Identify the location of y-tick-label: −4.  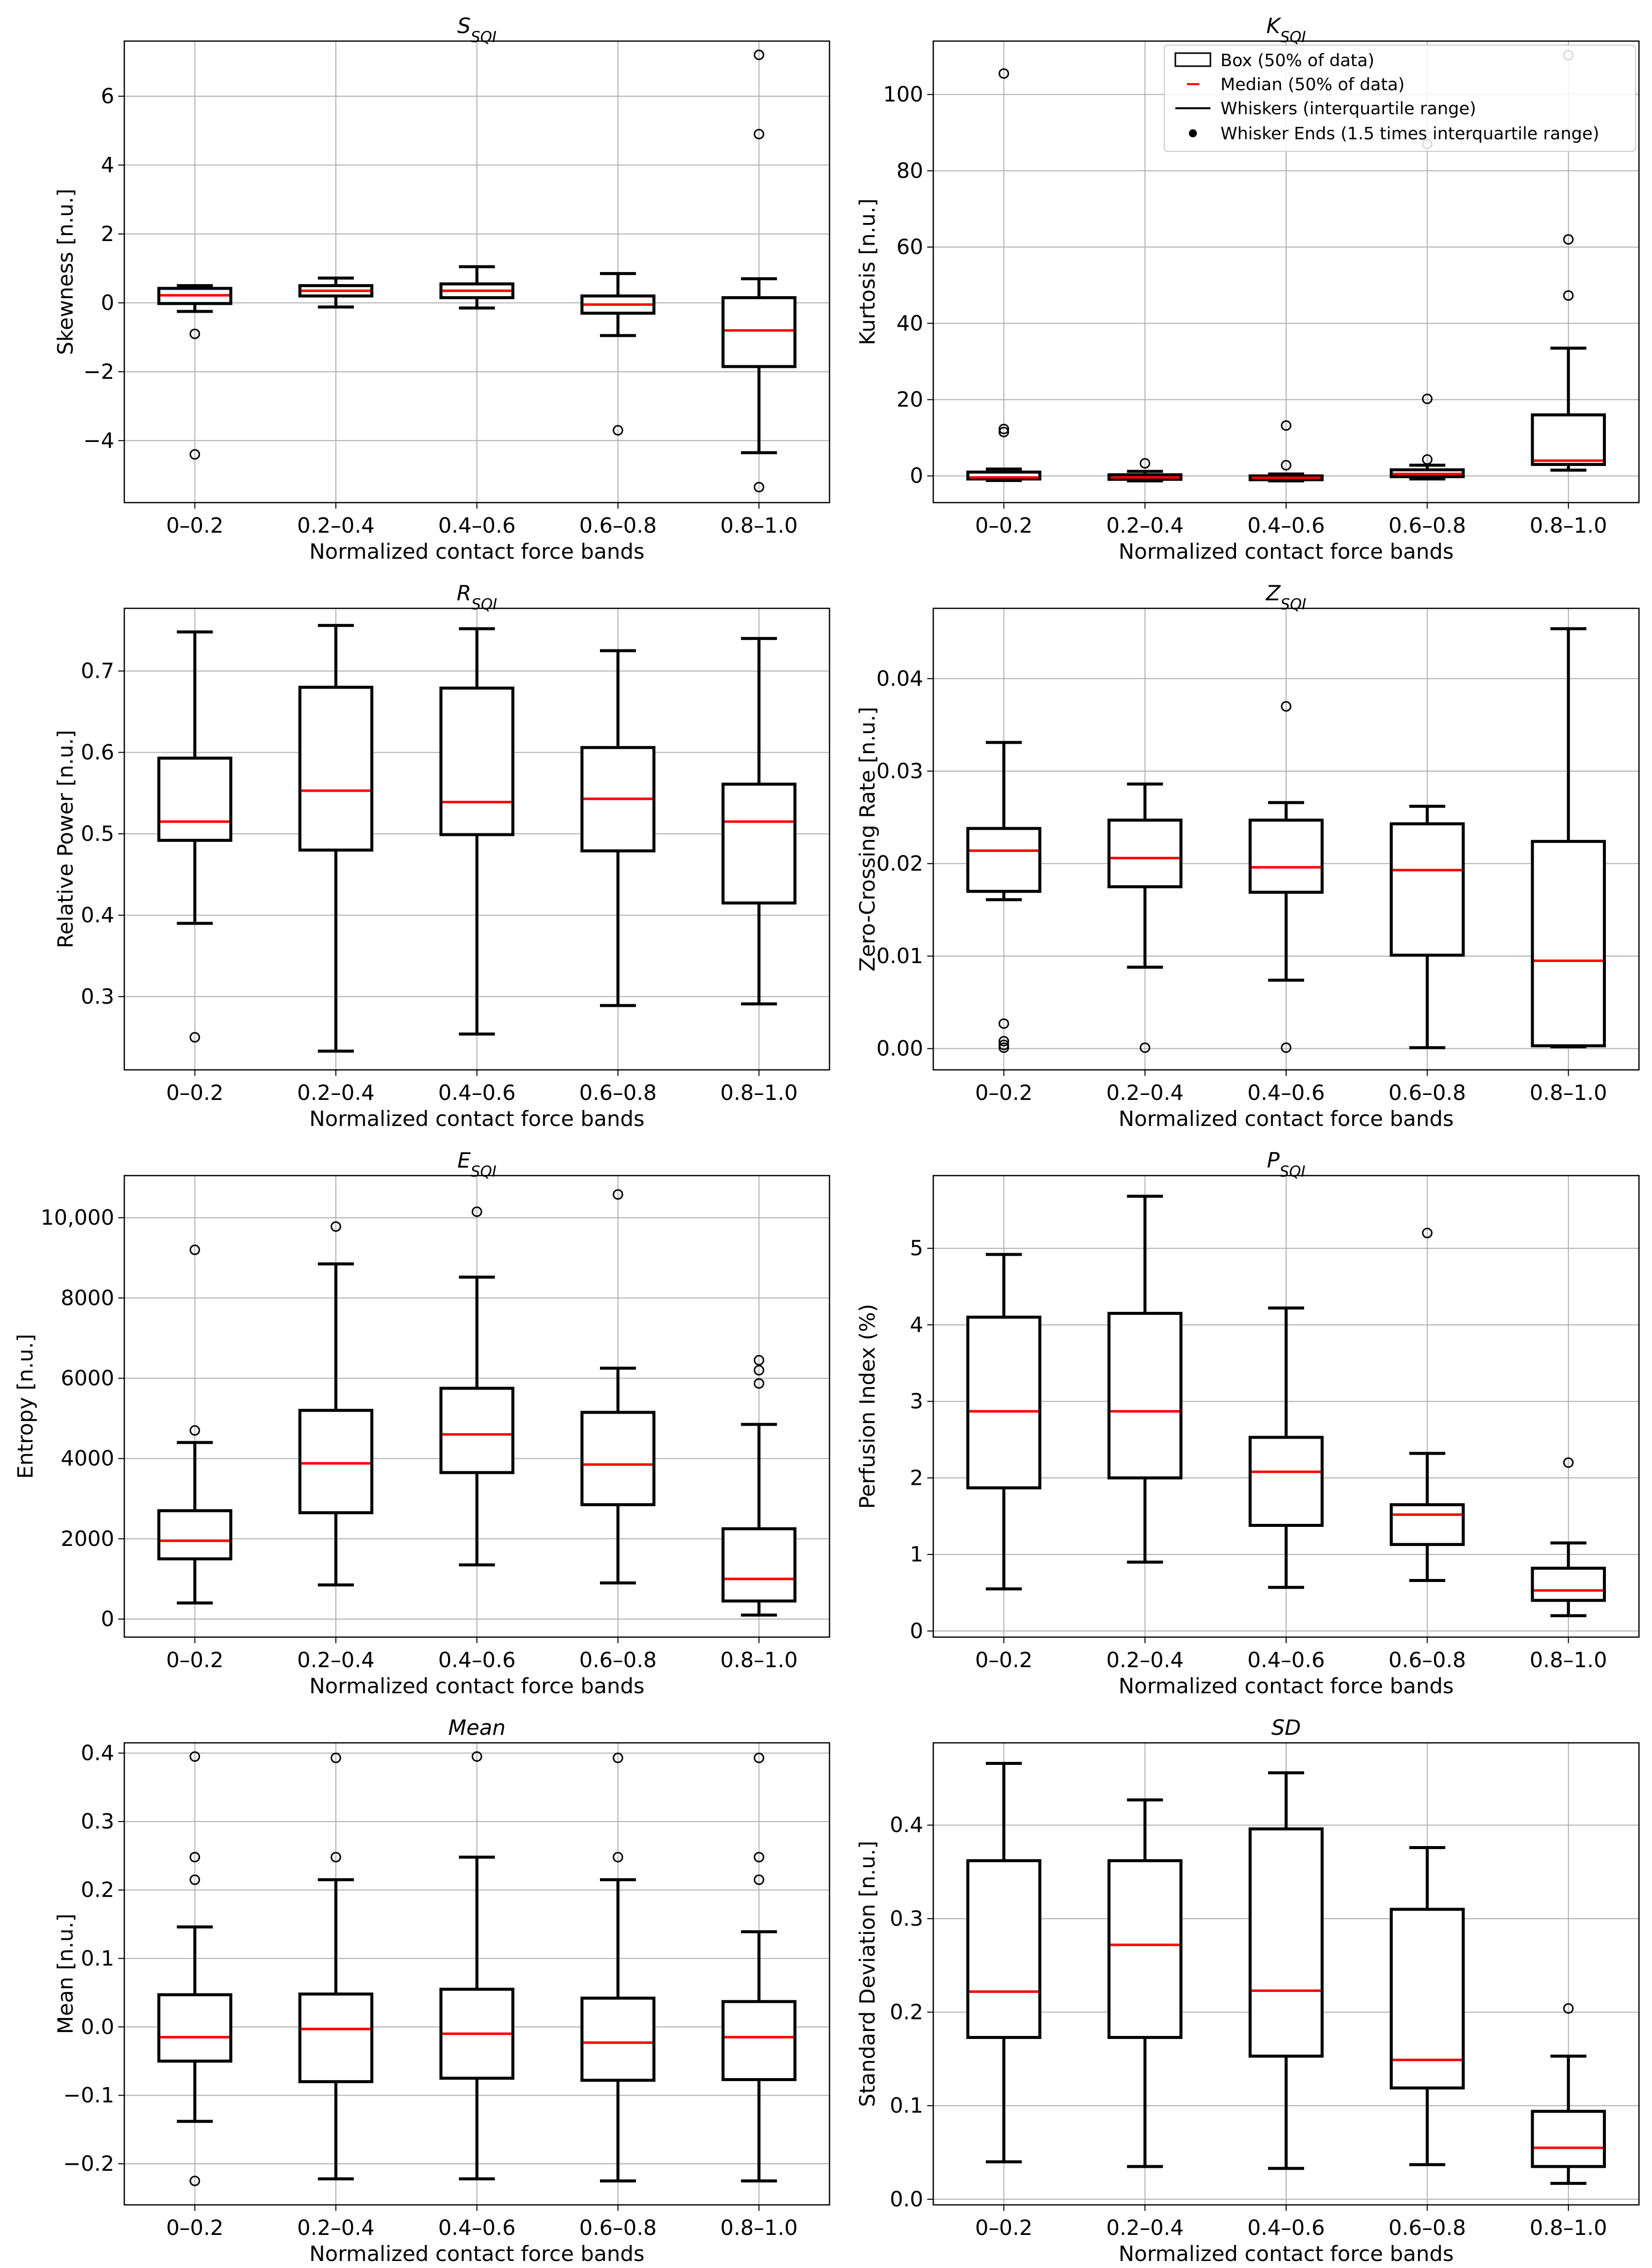
(98, 440).